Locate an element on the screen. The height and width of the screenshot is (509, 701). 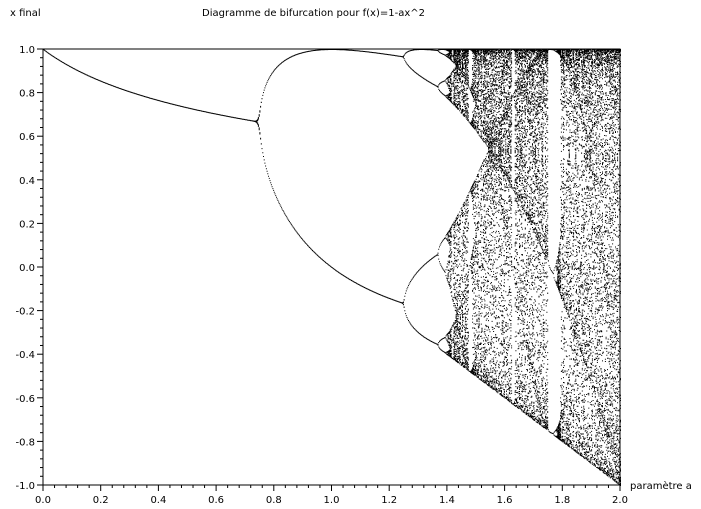
y-axis-label: x final is located at coordinates (25, 13).